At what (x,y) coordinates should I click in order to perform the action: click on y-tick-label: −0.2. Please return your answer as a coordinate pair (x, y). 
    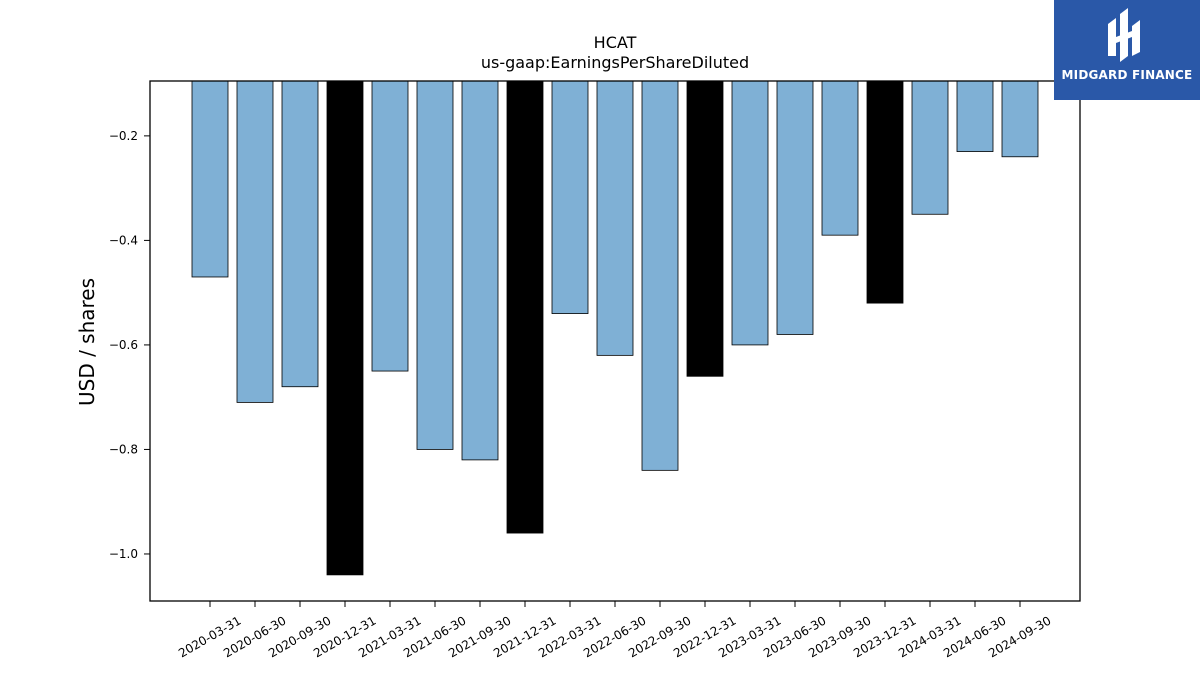
    Looking at the image, I should click on (123, 136).